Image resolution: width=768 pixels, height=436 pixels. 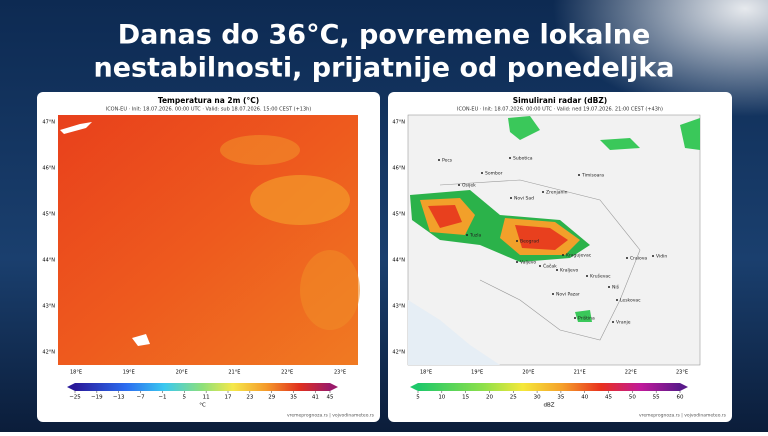 I want to click on colorbar-unit: °C, so click(x=202, y=406).